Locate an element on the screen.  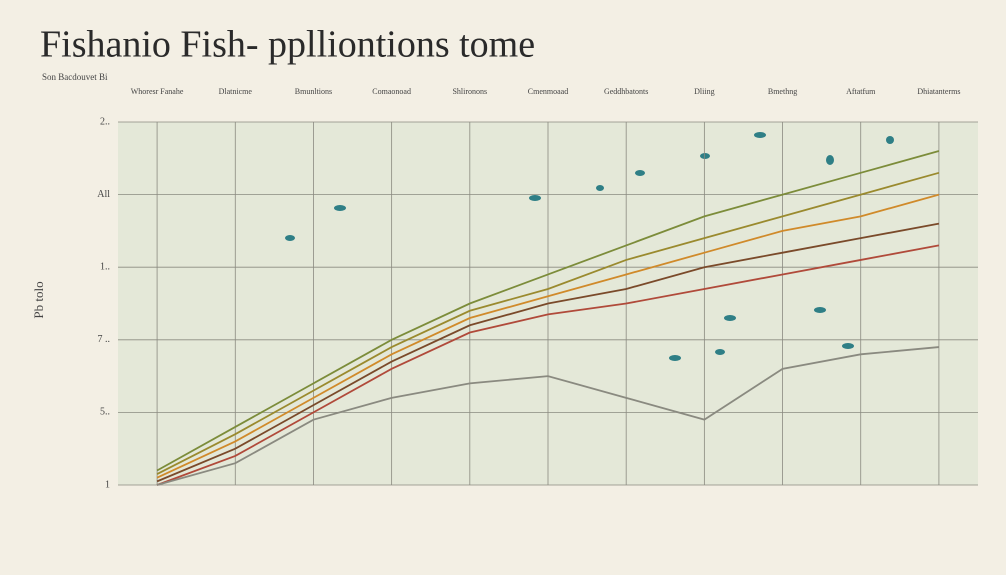
x-tick-label: Dhiatanterms is located at coordinates (938, 91).